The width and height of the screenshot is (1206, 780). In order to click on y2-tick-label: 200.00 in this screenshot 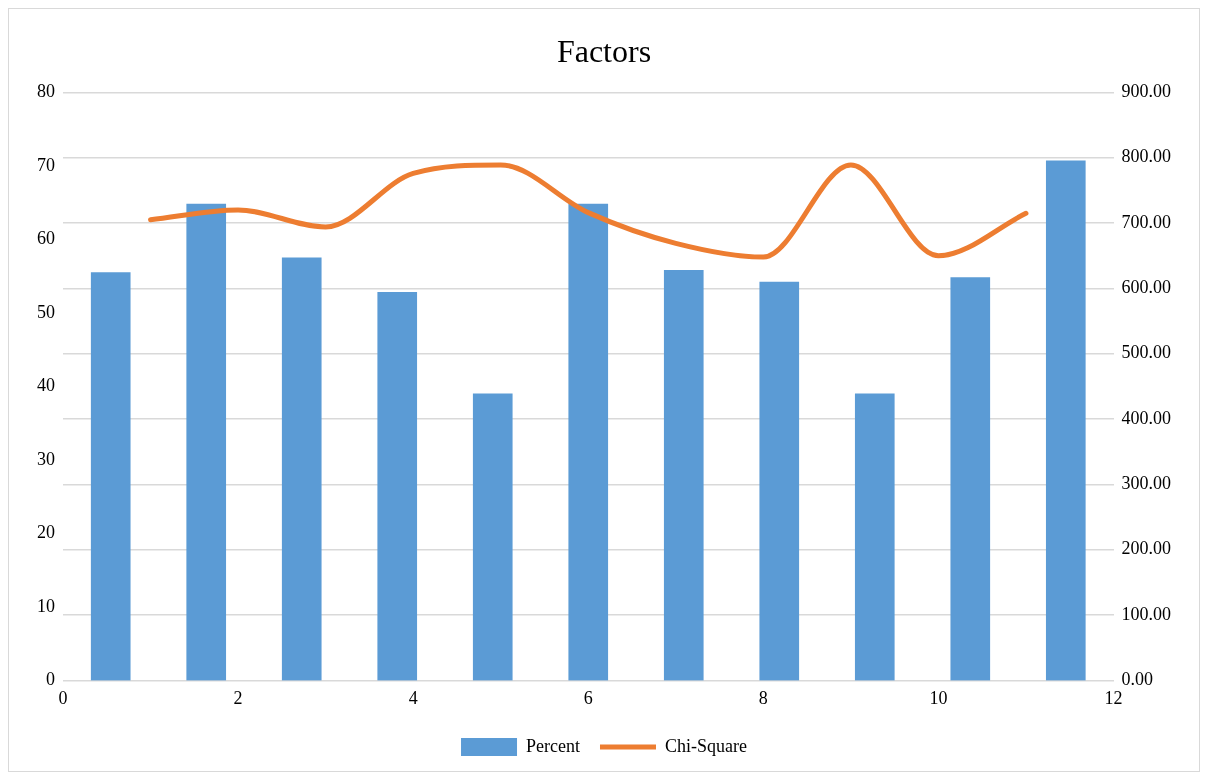, I will do `click(1146, 548)`.